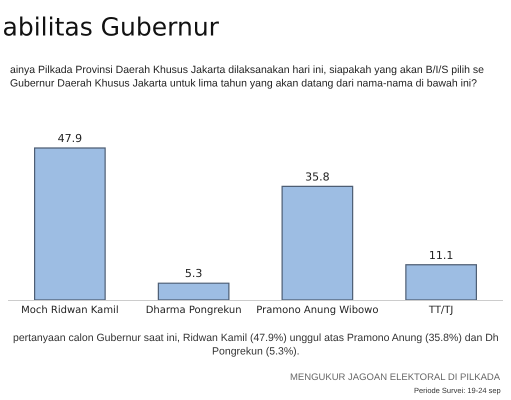 The height and width of the screenshot is (400, 511). I want to click on text: pertanyaan calon Gubernur saat ini, Ridwan Kamil (47.9%) unggul atas Pramono Anung (35.8%) dan Dh Pongrekun (5.3%)., so click(256, 345).